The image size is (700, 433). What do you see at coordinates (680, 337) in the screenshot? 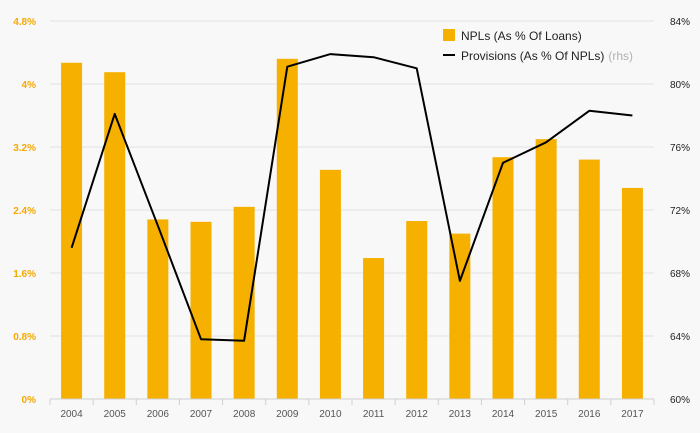
I see `right-tick-label: 64%` at bounding box center [680, 337].